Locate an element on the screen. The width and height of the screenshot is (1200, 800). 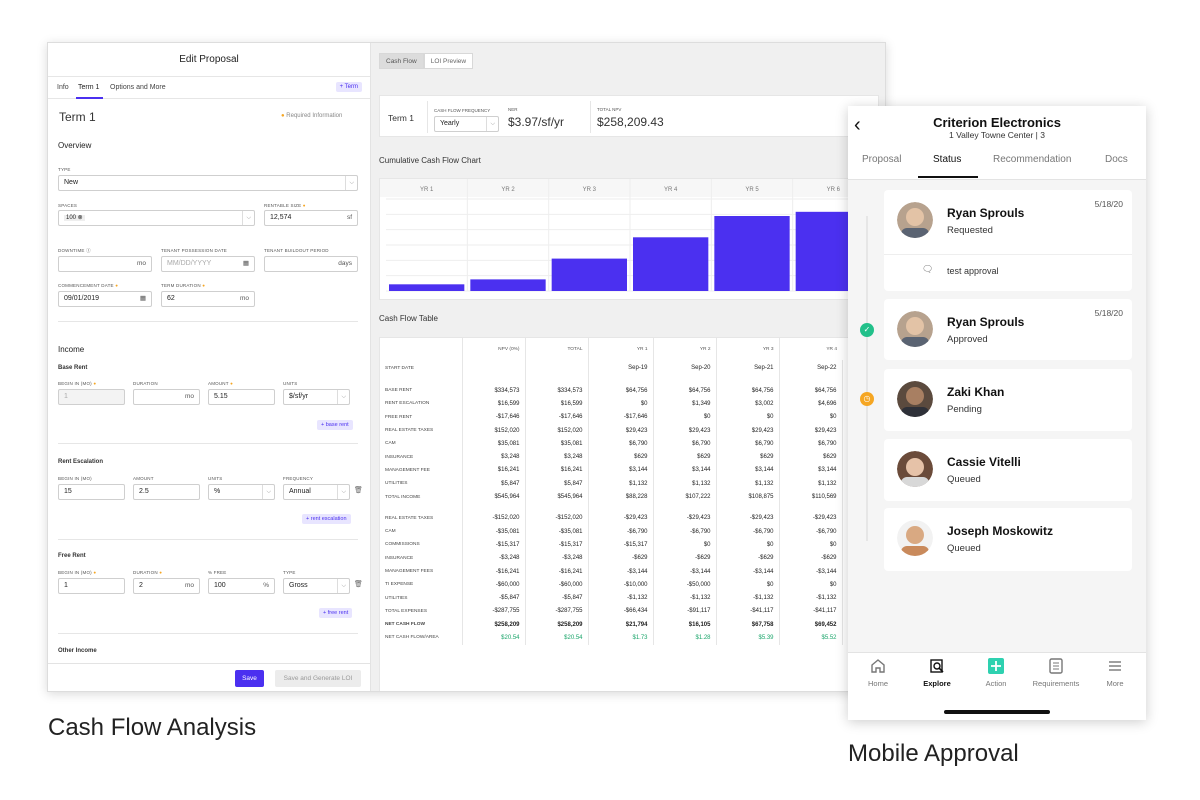
chart-title: Cumulative Cash Flow Chart is located at coordinates (430, 160).